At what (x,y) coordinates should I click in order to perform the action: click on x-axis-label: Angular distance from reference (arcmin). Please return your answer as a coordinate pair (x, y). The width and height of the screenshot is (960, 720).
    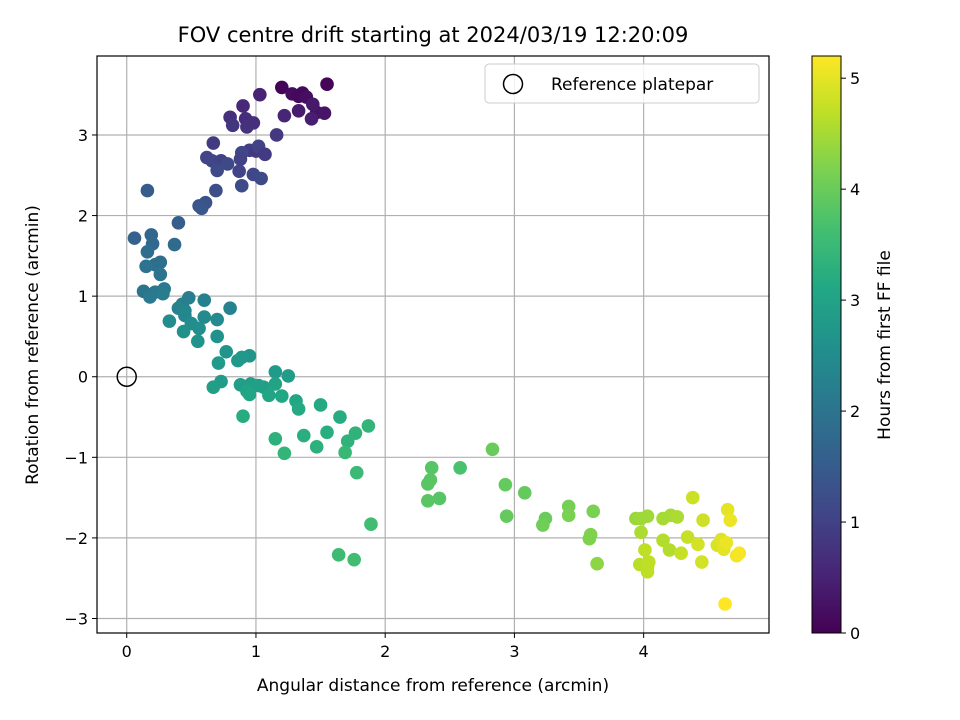
    Looking at the image, I should click on (433, 686).